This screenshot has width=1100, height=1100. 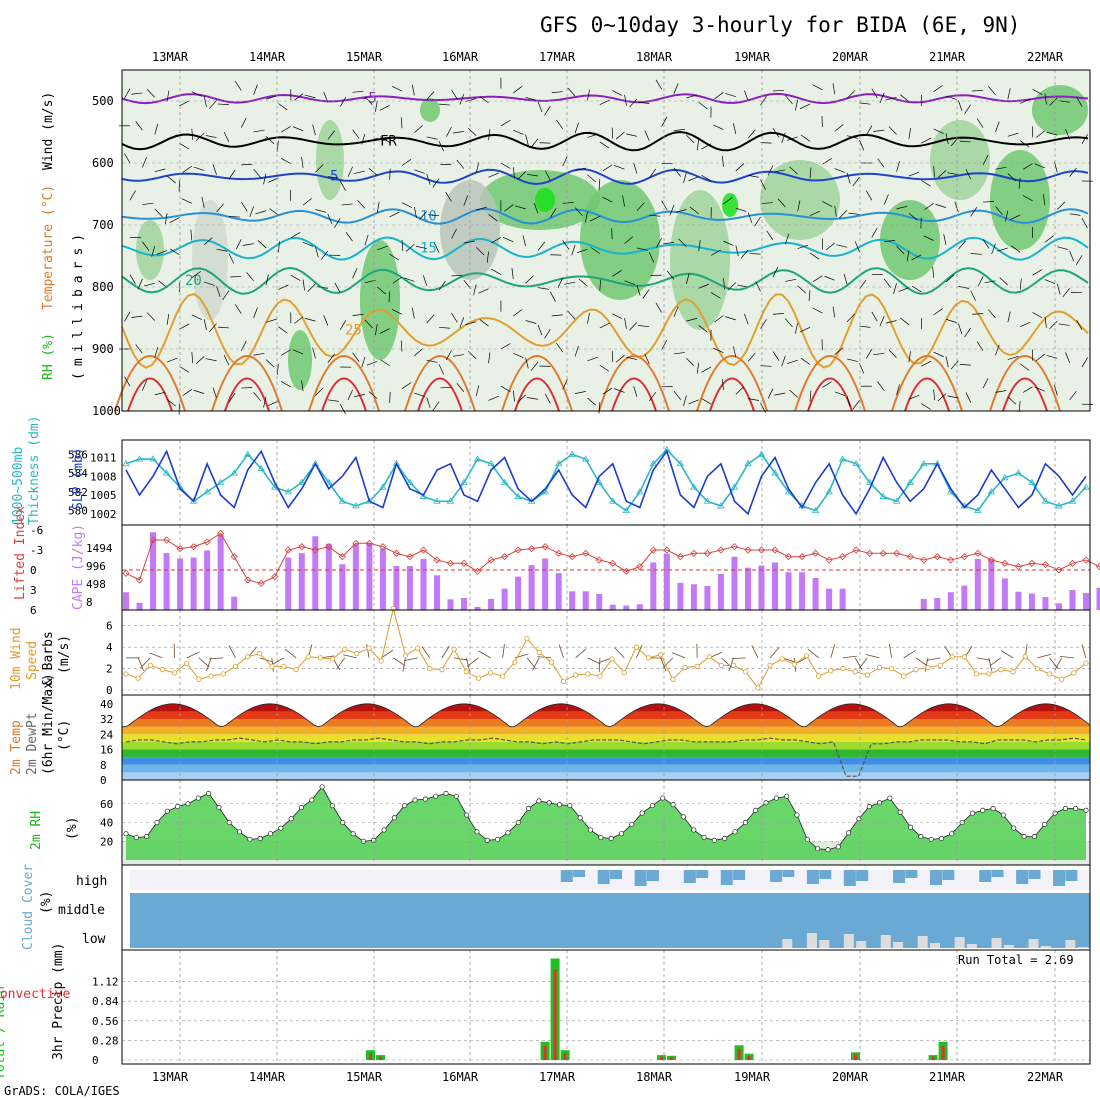 What do you see at coordinates (610, 920) in the screenshot?
I see `cloud-mid-low-bg` at bounding box center [610, 920].